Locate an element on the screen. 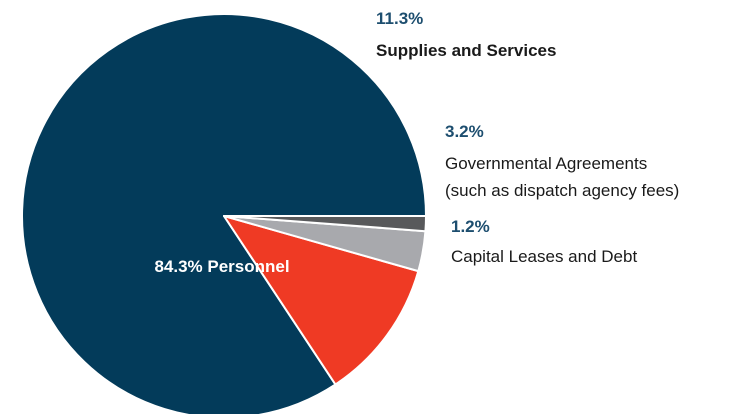 The width and height of the screenshot is (735, 414). percent-label-agreements: 3.2% is located at coordinates (464, 131).